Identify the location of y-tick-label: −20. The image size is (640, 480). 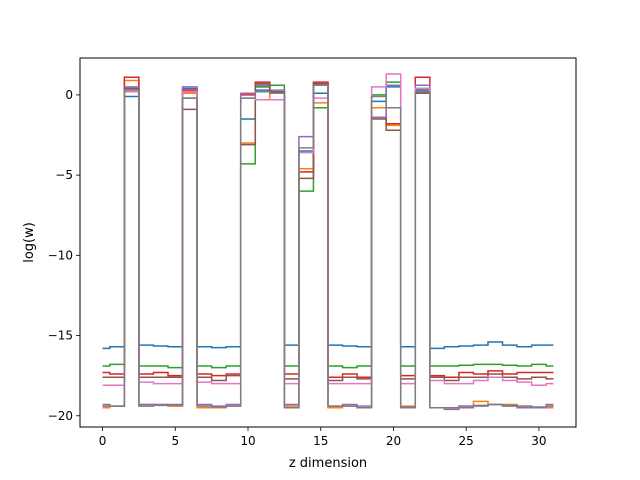
(60, 416).